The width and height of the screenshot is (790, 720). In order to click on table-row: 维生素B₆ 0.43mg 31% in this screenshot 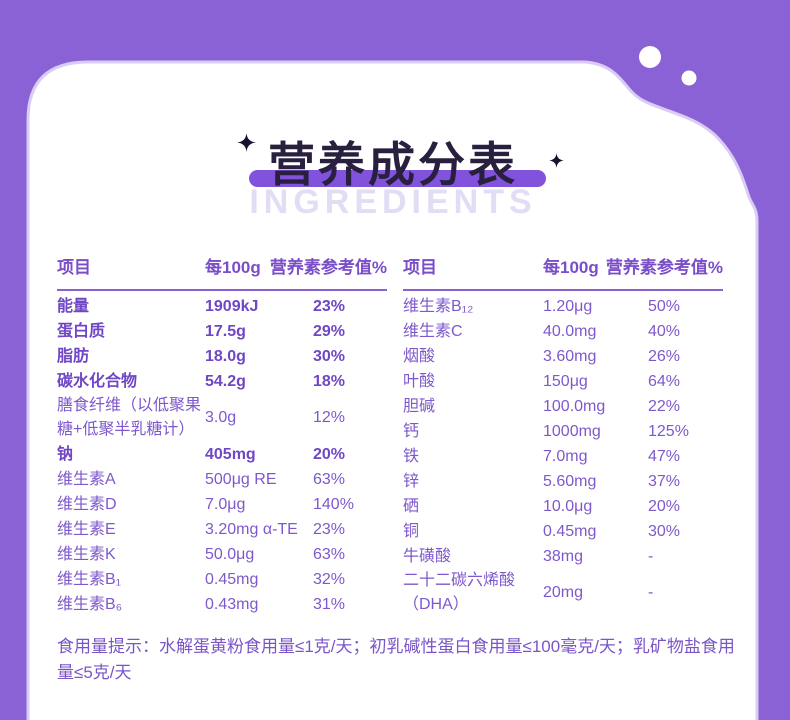, I will do `click(222, 604)`.